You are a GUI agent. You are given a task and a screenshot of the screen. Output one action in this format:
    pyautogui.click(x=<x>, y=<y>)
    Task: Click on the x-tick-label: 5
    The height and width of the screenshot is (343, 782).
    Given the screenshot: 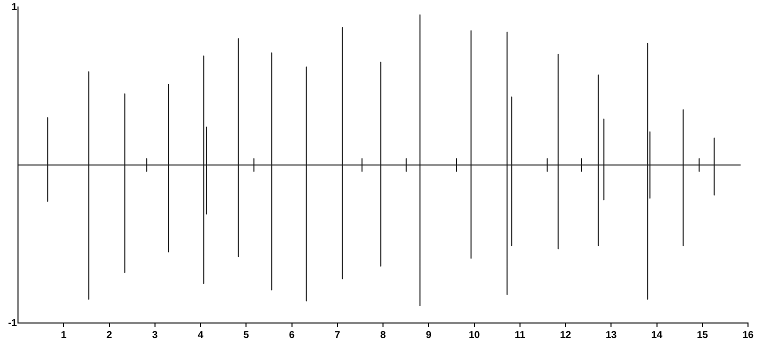 What is the action you would take?
    pyautogui.click(x=246, y=335)
    